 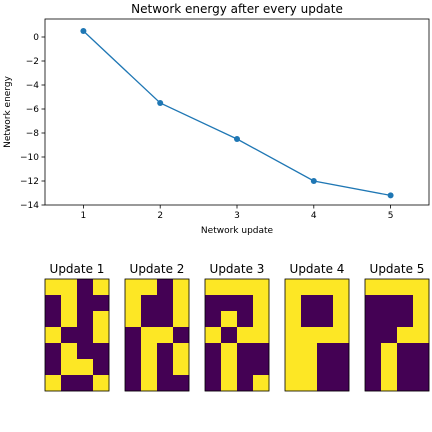 I want to click on x-tick-label: 5, so click(x=391, y=216).